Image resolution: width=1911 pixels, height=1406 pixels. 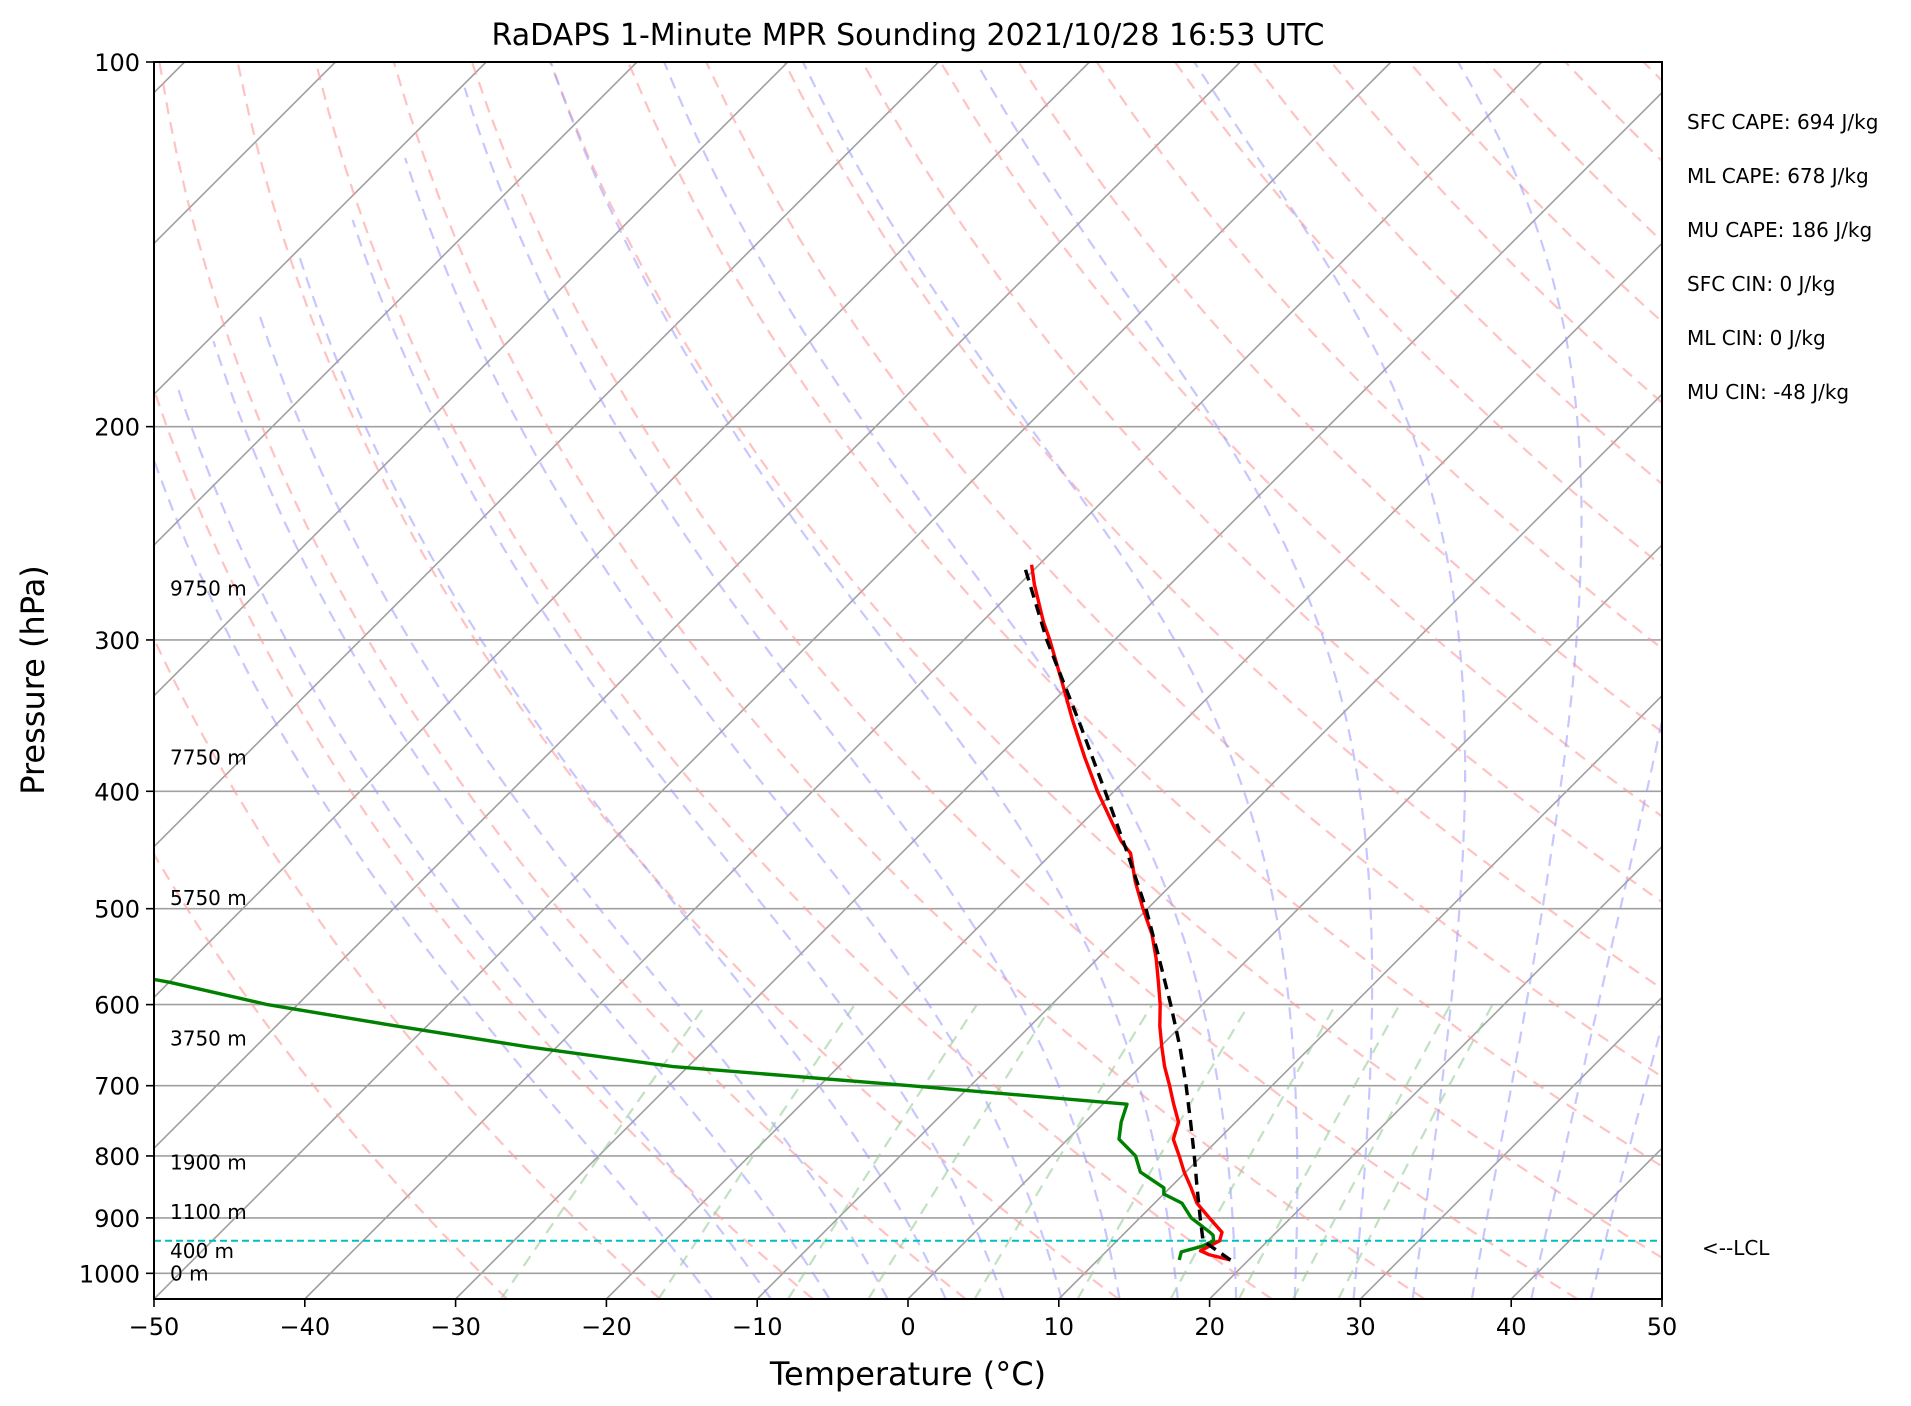 I want to click on dewpoint-line, so click(x=685, y=1119).